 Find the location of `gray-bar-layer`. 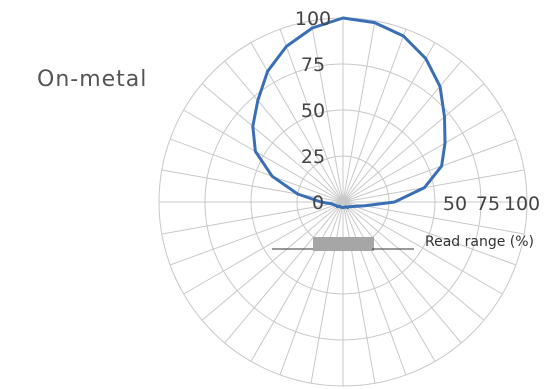

gray-bar-layer is located at coordinates (323, 244).